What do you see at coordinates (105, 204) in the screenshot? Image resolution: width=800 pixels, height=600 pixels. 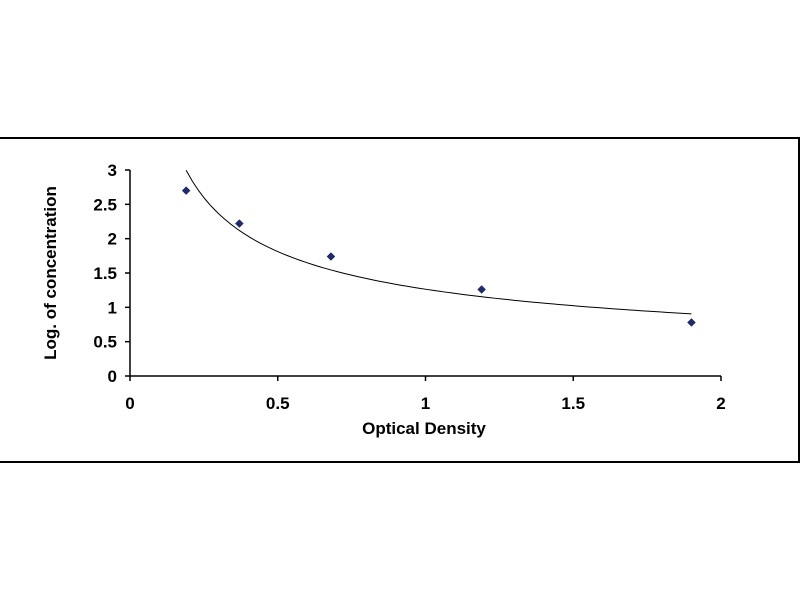 I see `y-tick-label: 2.5` at bounding box center [105, 204].